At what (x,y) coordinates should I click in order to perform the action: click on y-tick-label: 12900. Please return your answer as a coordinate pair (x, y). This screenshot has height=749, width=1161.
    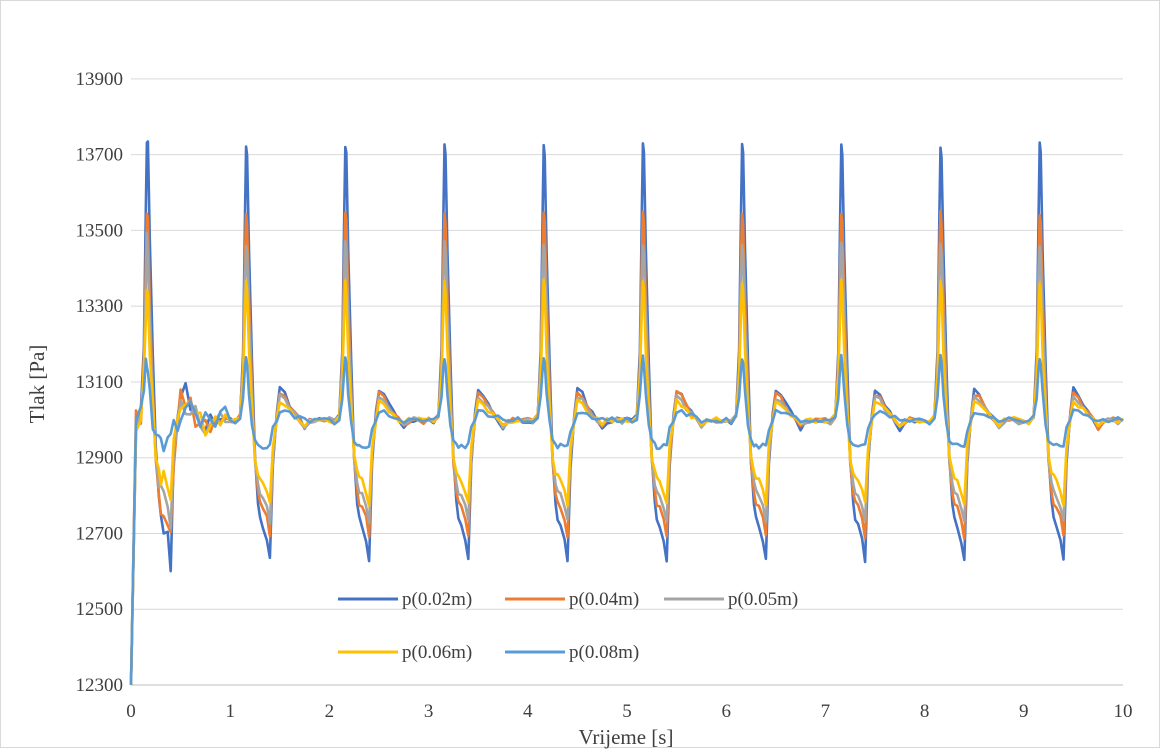
    Looking at the image, I should click on (100, 458).